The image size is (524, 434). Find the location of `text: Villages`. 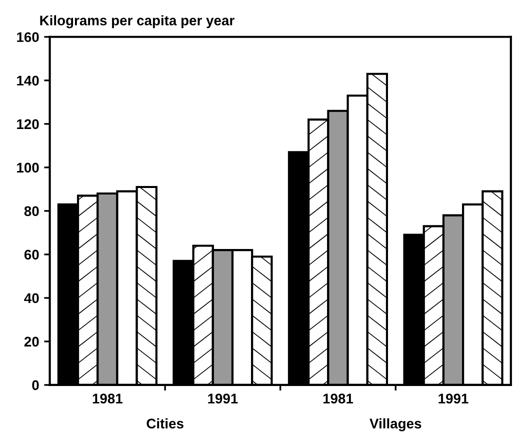

text: Villages is located at coordinates (396, 425).